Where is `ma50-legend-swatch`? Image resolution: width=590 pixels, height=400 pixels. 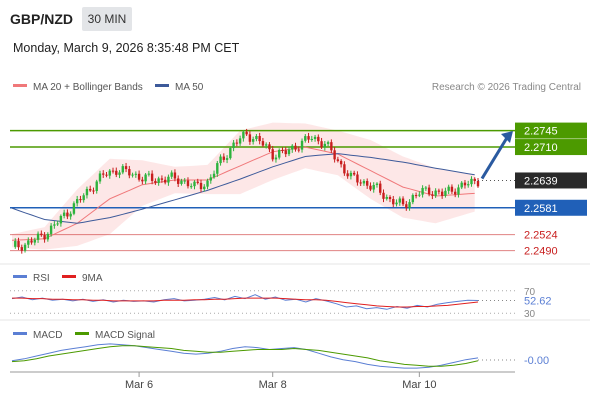 ma50-legend-swatch is located at coordinates (162, 85).